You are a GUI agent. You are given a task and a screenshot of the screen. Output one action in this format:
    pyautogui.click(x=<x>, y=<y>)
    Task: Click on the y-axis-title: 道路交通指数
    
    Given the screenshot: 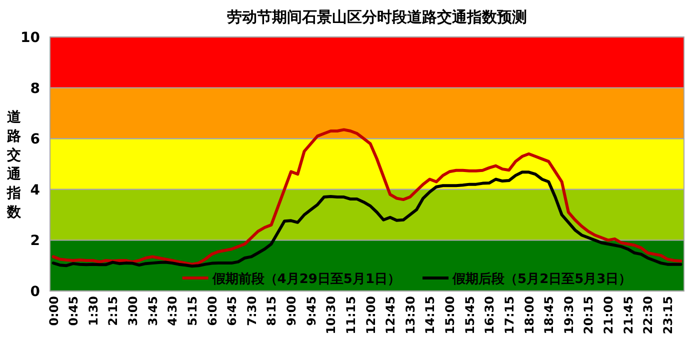 What is the action you would take?
    pyautogui.click(x=14, y=165)
    